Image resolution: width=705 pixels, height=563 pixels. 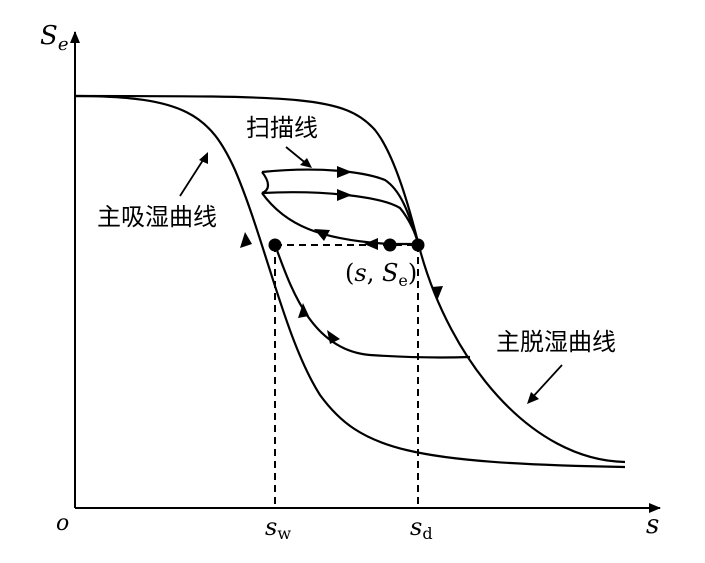 What do you see at coordinates (303, 310) in the screenshot?
I see `arrow-wetting-rise` at bounding box center [303, 310].